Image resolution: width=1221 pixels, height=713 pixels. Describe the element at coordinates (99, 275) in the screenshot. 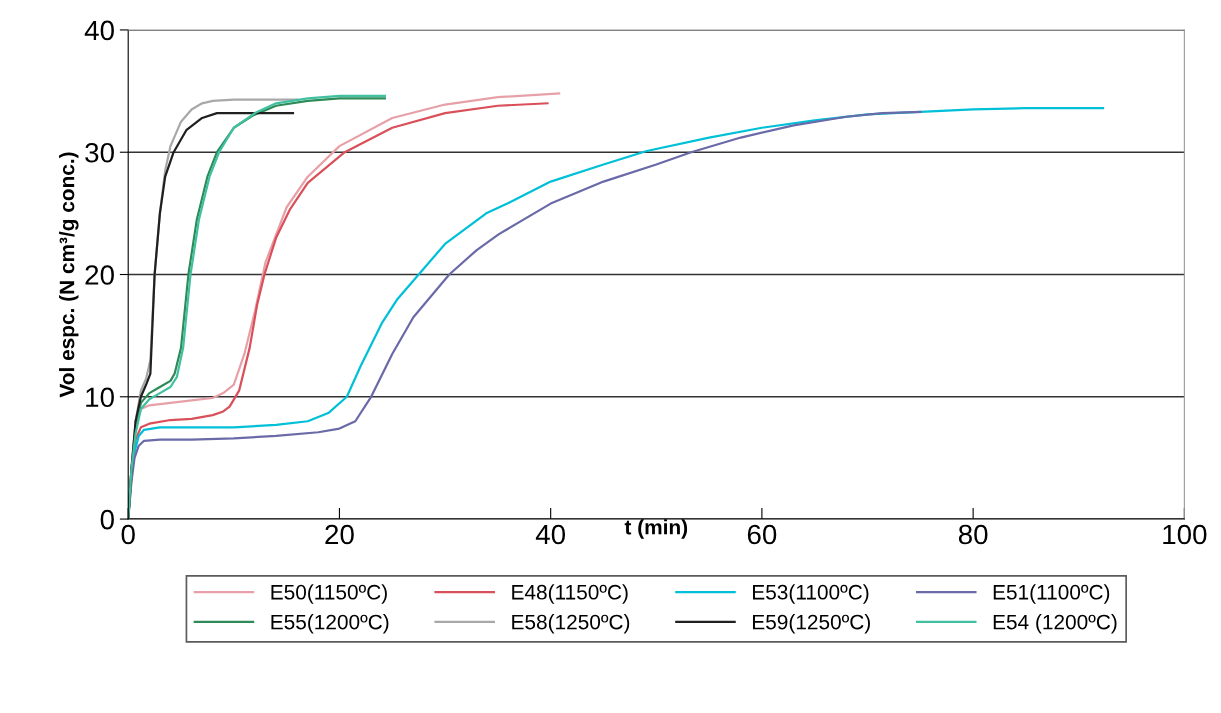

I see `y-tick-label: 20` at that location.